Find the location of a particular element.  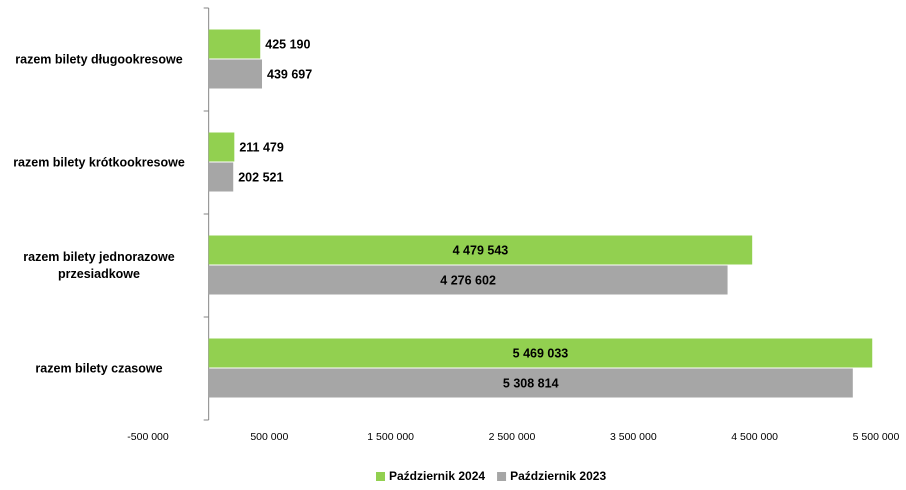

x-tick-label: 4 500 000 is located at coordinates (754, 437).